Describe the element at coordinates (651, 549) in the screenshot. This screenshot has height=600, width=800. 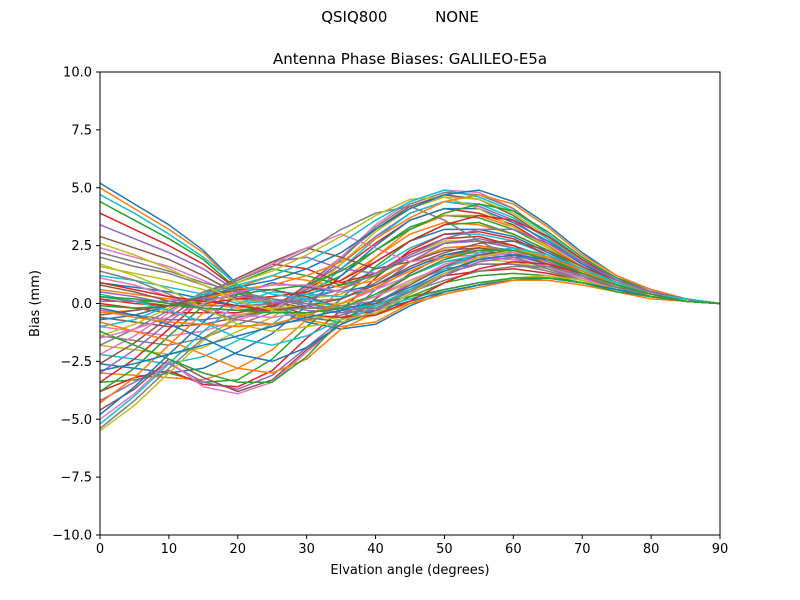
I see `x-tick-label: 80` at that location.